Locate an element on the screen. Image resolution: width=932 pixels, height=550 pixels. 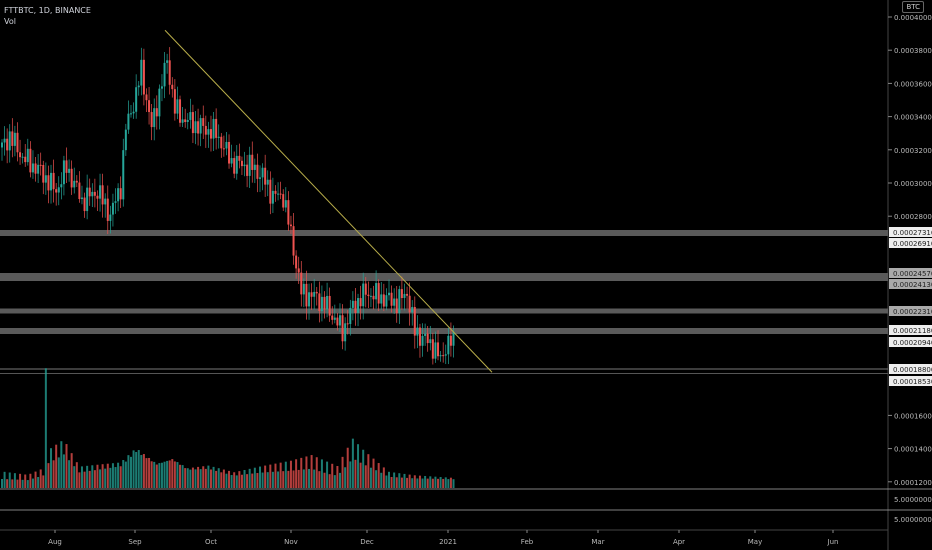
x-tick-label: Nov is located at coordinates (291, 542).